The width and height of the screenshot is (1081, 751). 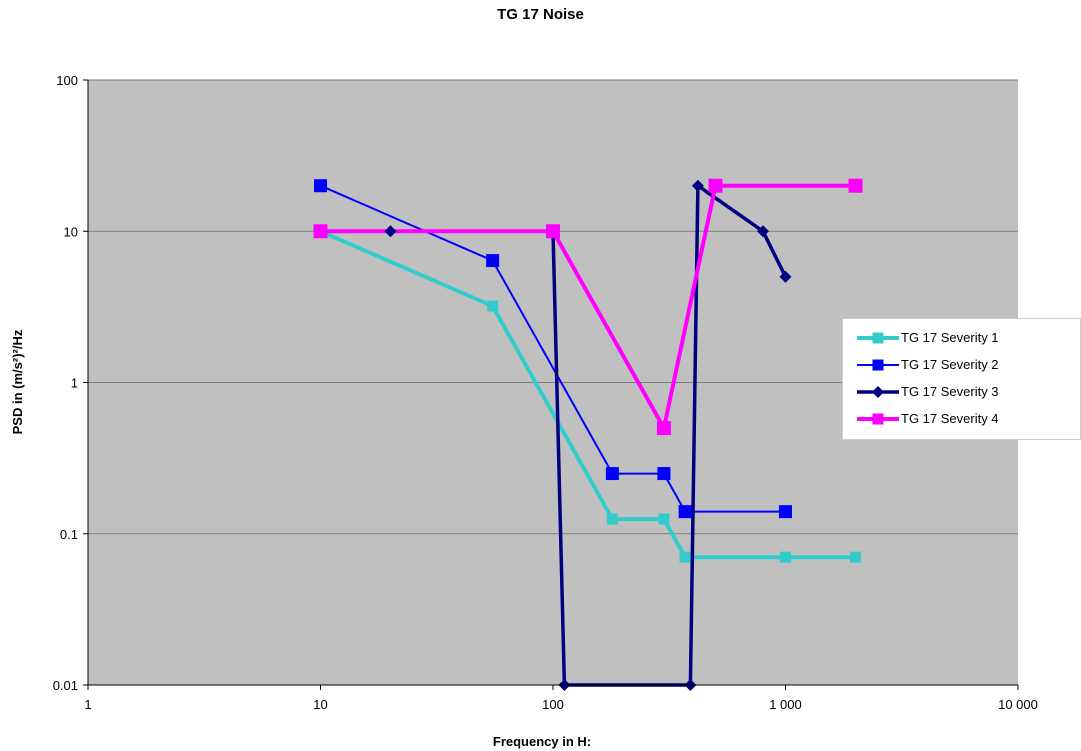 I want to click on chart-title: TG 17 Noise, so click(x=540, y=14).